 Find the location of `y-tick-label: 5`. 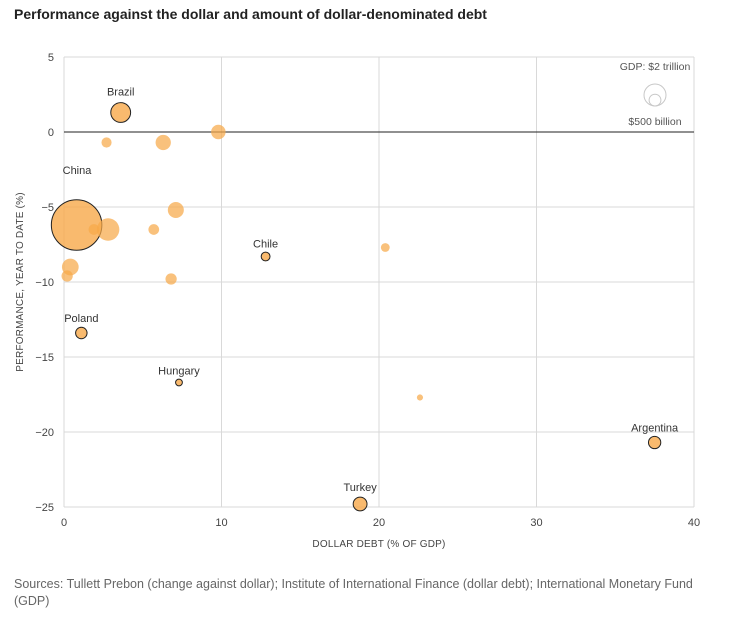

y-tick-label: 5 is located at coordinates (51, 58).